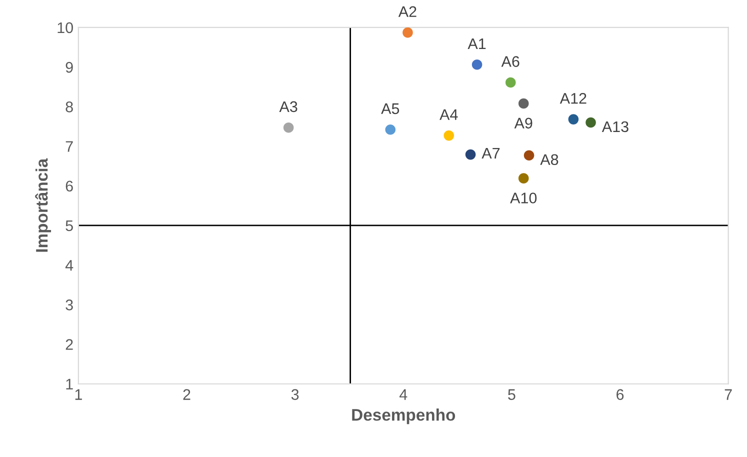 The height and width of the screenshot is (457, 747). Describe the element at coordinates (512, 394) in the screenshot. I see `x-tick-label: 5` at that location.